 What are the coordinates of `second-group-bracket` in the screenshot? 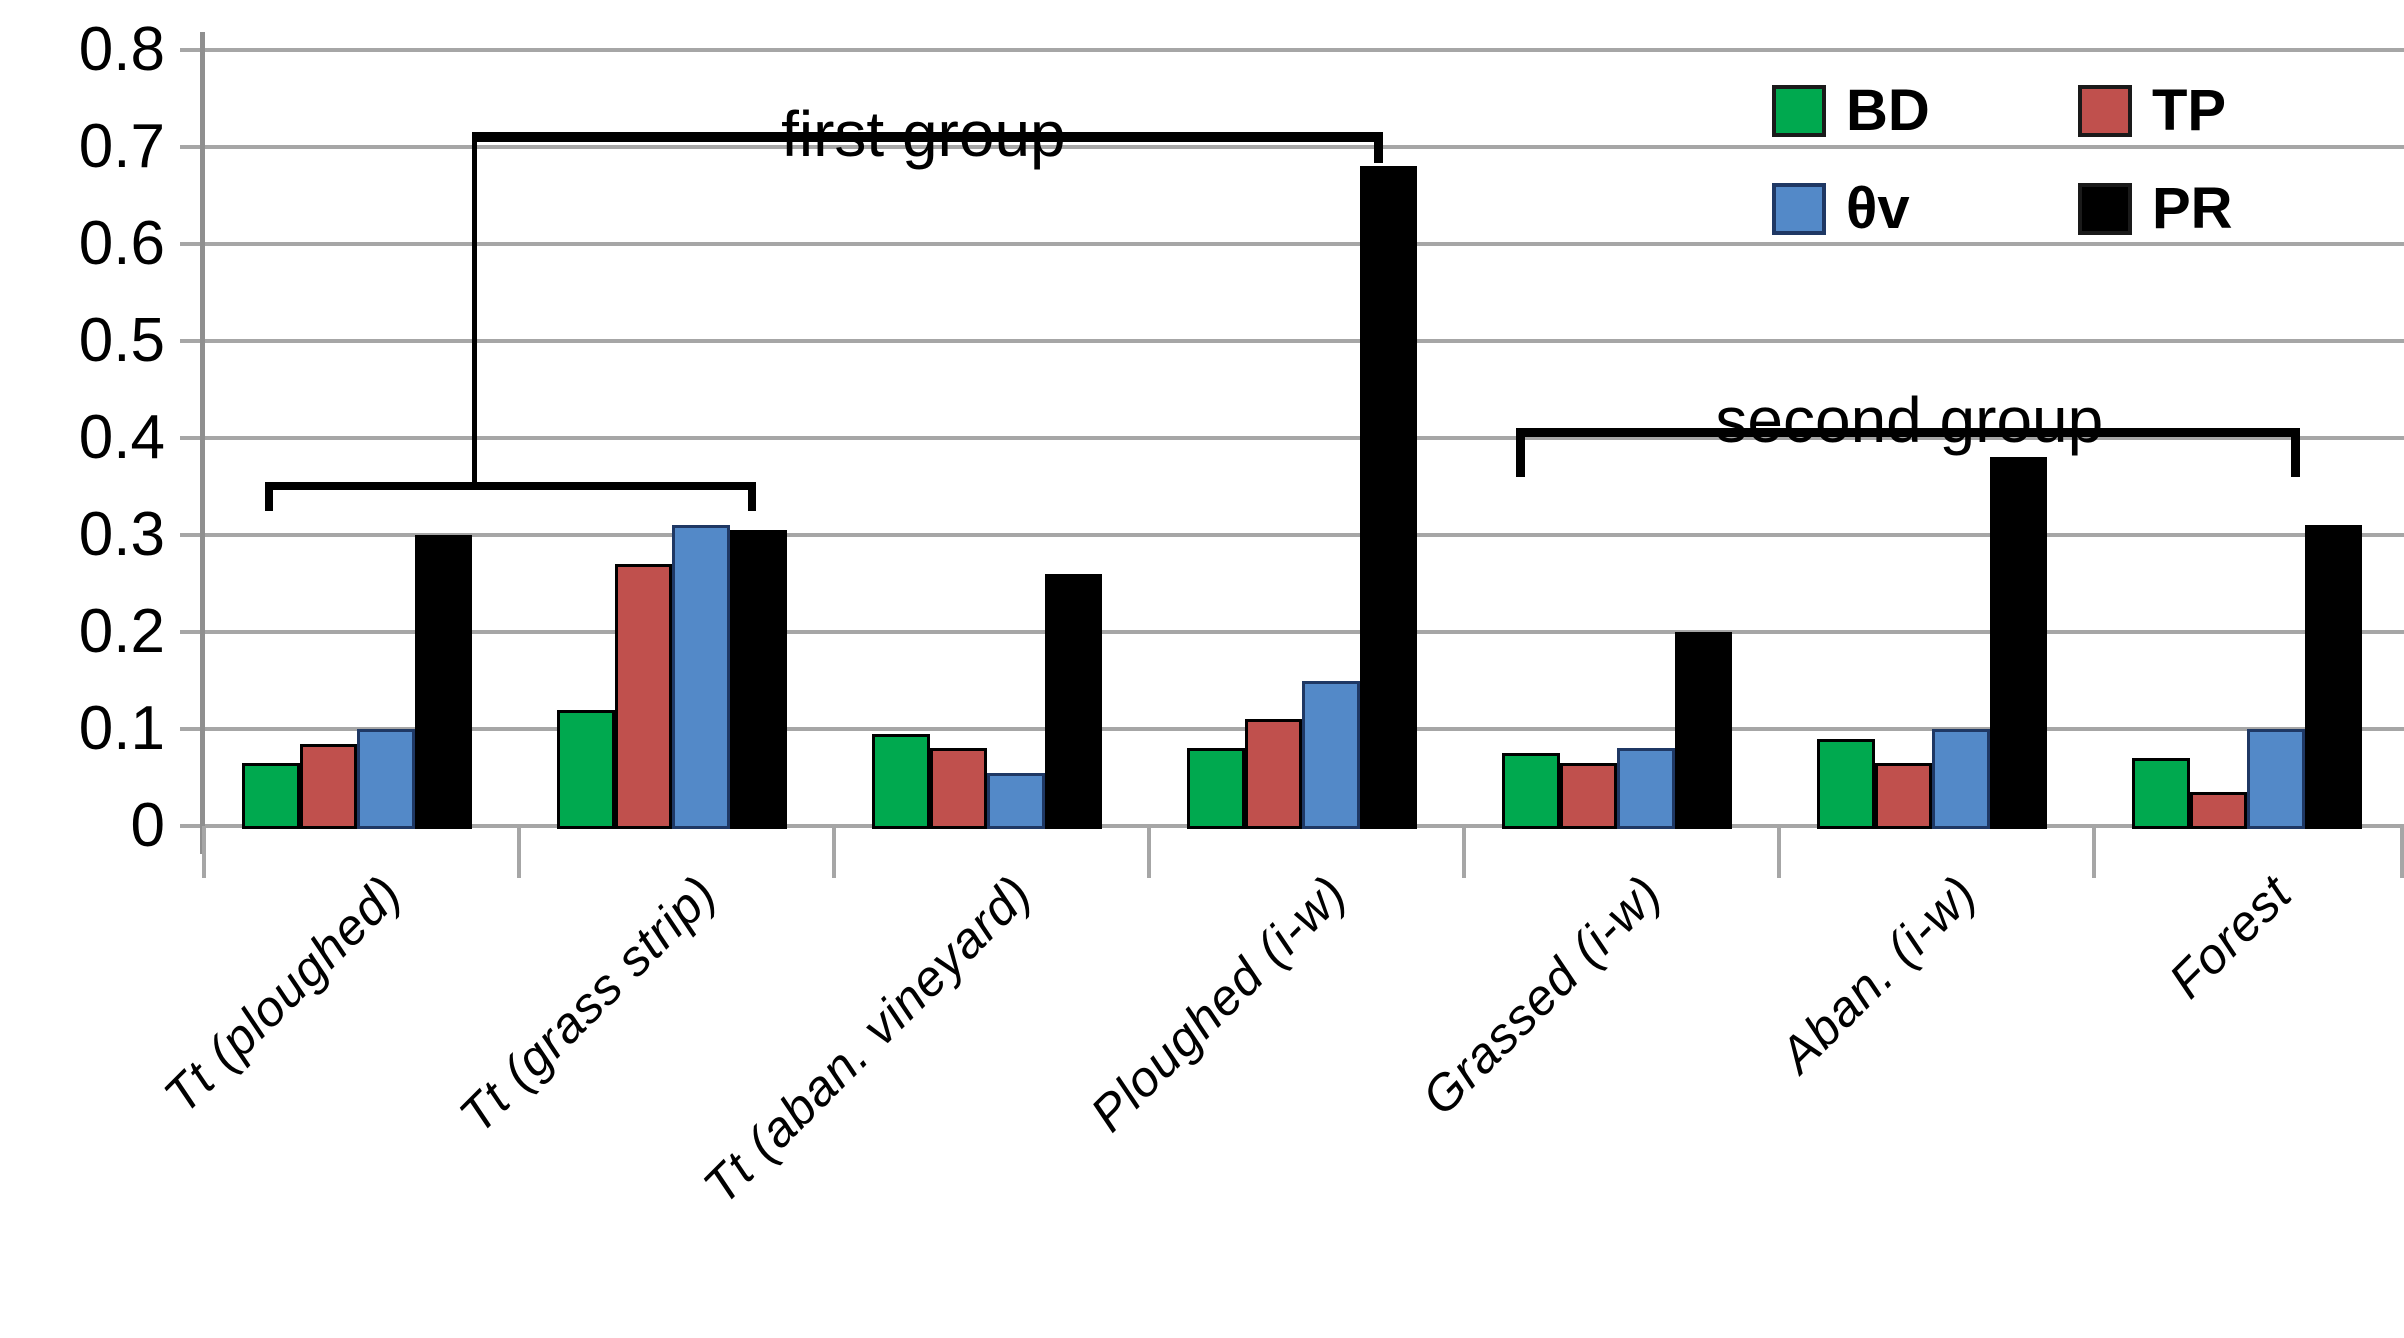 It's located at (1907, 452).